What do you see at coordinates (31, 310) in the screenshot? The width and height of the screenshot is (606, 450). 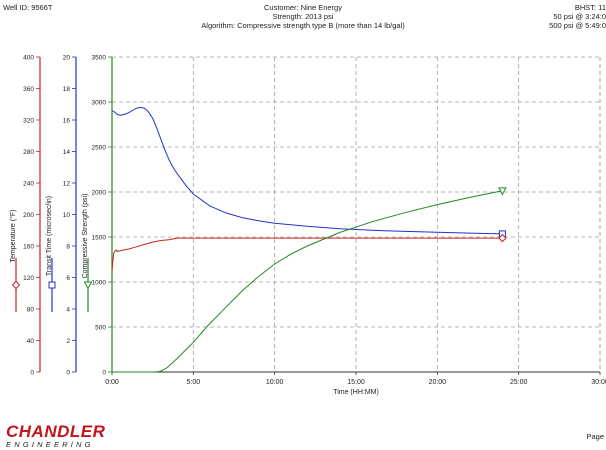 I see `temperature-tick-label: 80` at bounding box center [31, 310].